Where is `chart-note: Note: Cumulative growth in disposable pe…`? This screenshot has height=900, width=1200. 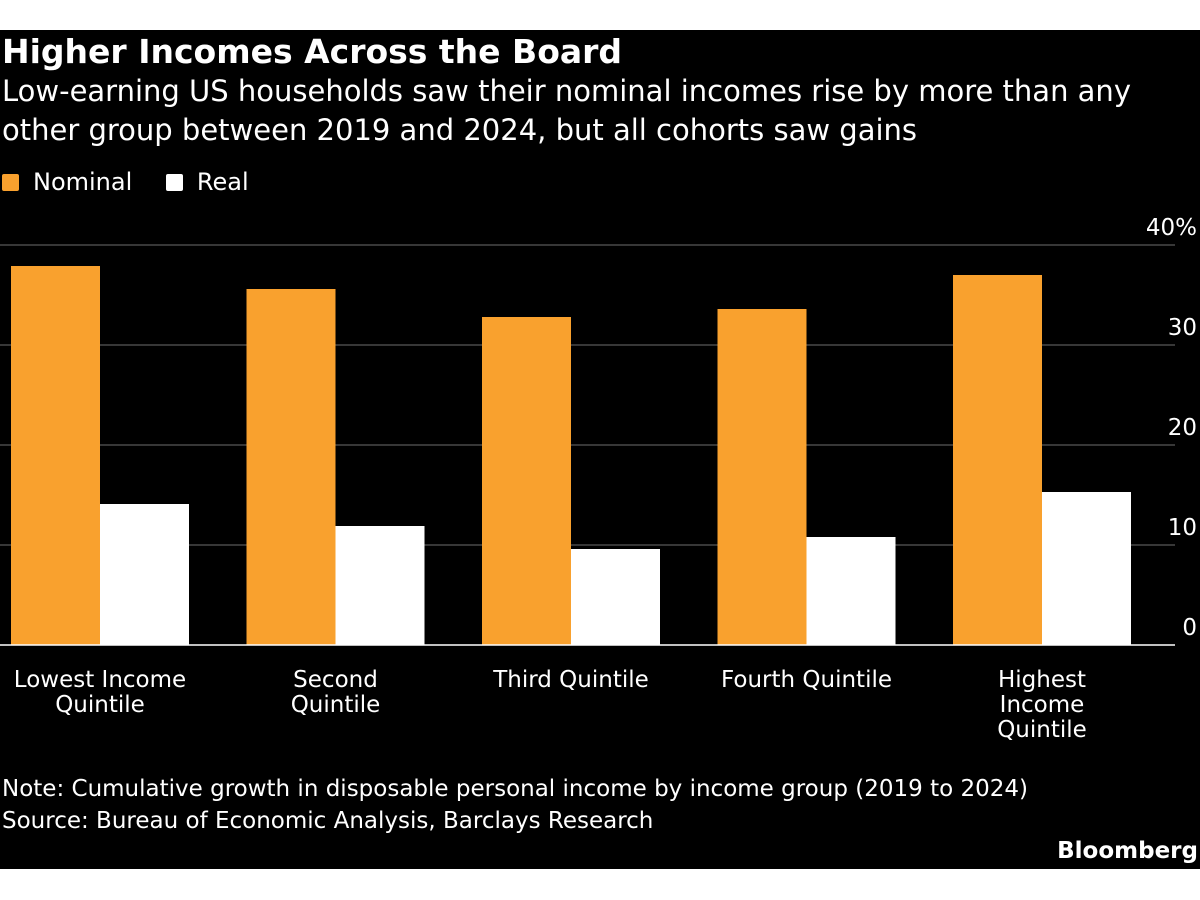
chart-note: Note: Cumulative growth in disposable pe… is located at coordinates (515, 789).